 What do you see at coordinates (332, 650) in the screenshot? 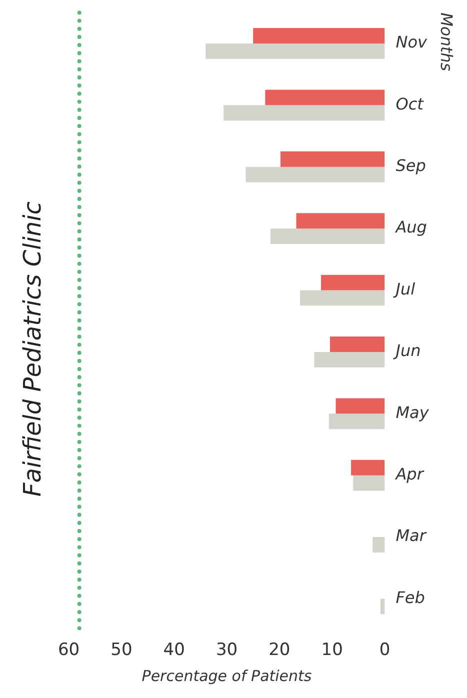
I see `x-tick-label: 10` at bounding box center [332, 650].